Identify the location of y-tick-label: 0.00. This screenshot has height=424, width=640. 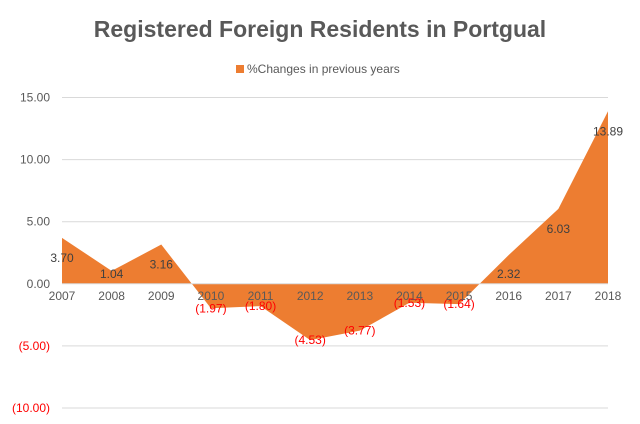
(39, 284).